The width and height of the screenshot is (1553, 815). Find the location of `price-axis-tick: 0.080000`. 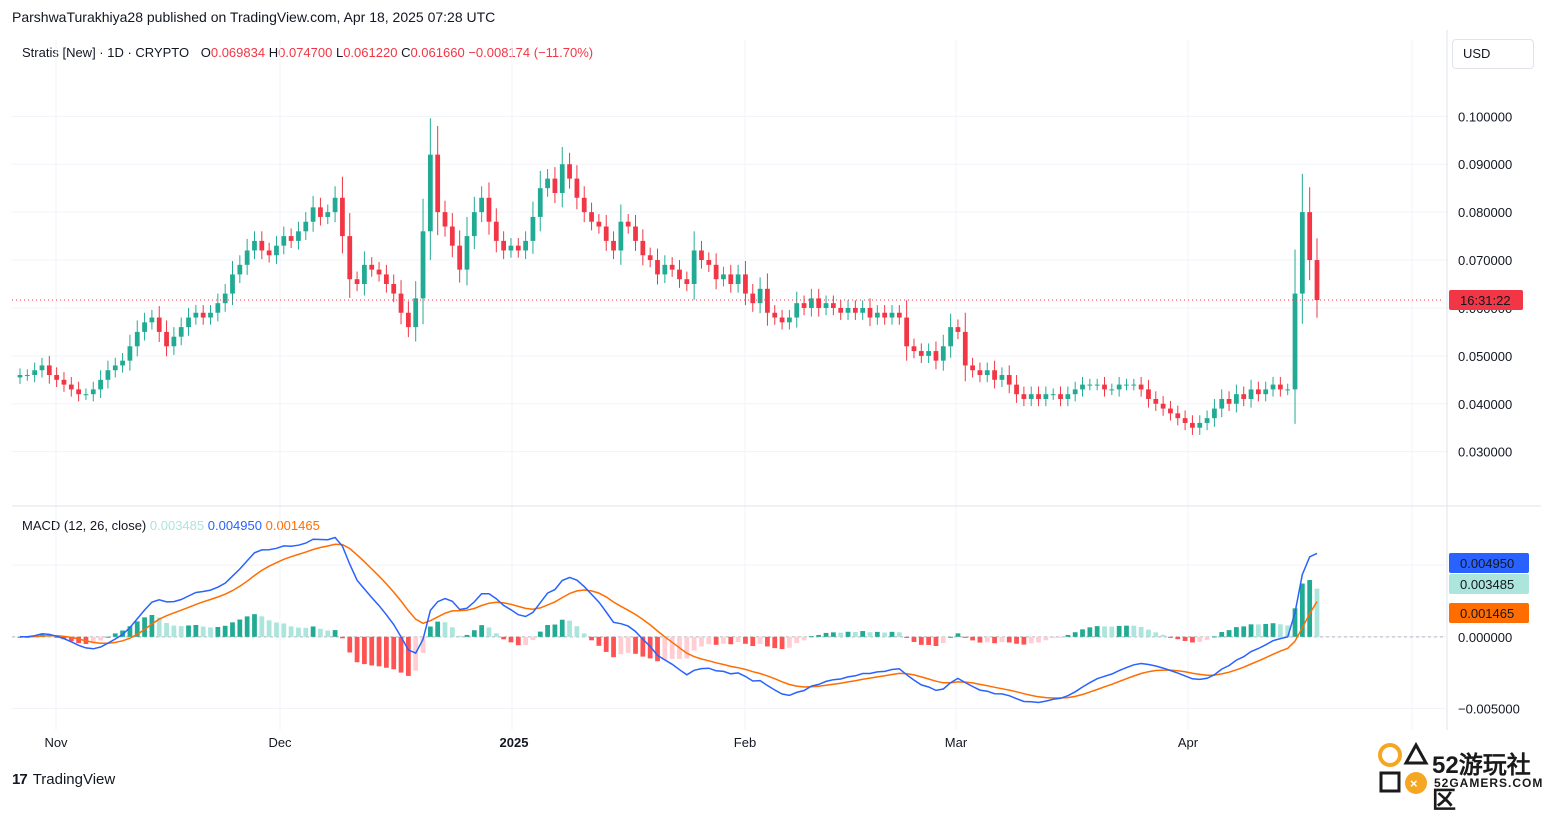

price-axis-tick: 0.080000 is located at coordinates (1485, 212).